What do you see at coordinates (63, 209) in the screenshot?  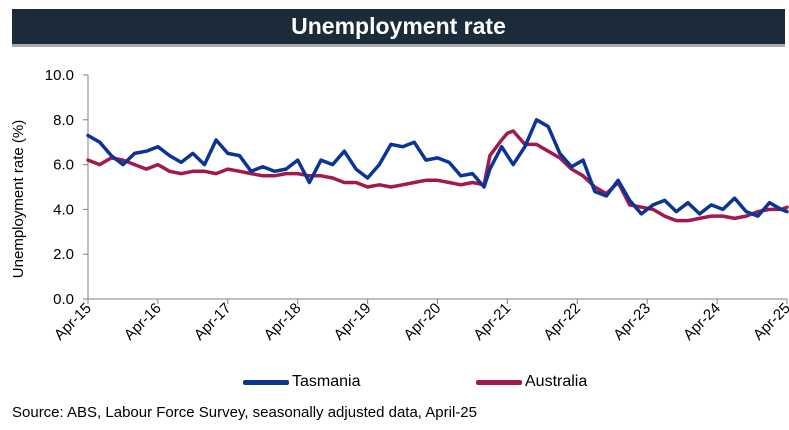 I see `y-tick-label: 4.0` at bounding box center [63, 209].